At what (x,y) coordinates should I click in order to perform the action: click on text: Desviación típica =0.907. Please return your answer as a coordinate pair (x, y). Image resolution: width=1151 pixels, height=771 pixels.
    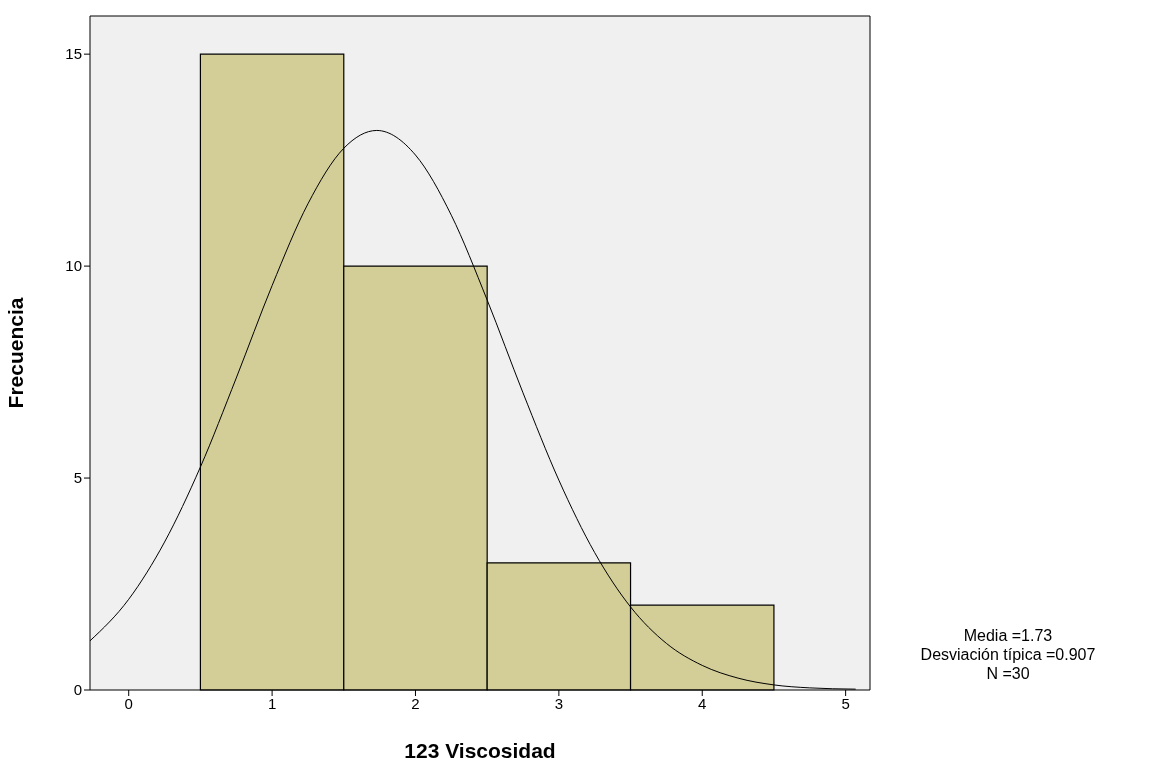
    Looking at the image, I should click on (1008, 654).